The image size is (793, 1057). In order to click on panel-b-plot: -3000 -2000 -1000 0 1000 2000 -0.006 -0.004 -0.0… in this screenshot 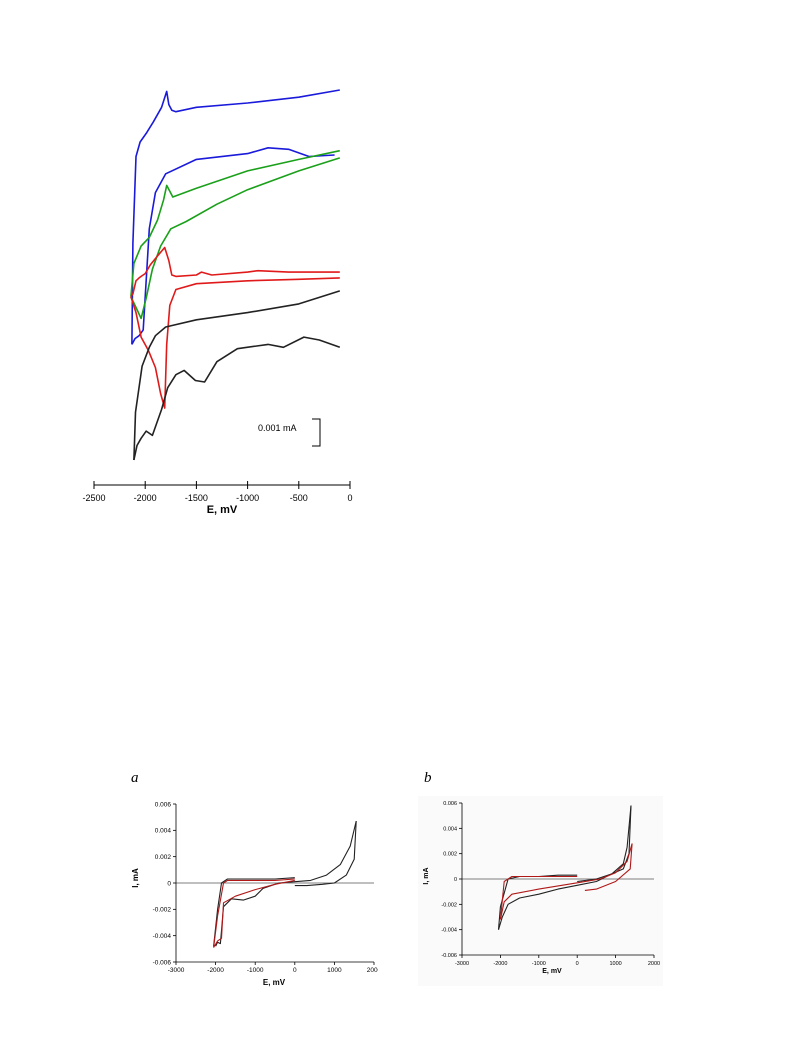, I will do `click(550, 884)`.